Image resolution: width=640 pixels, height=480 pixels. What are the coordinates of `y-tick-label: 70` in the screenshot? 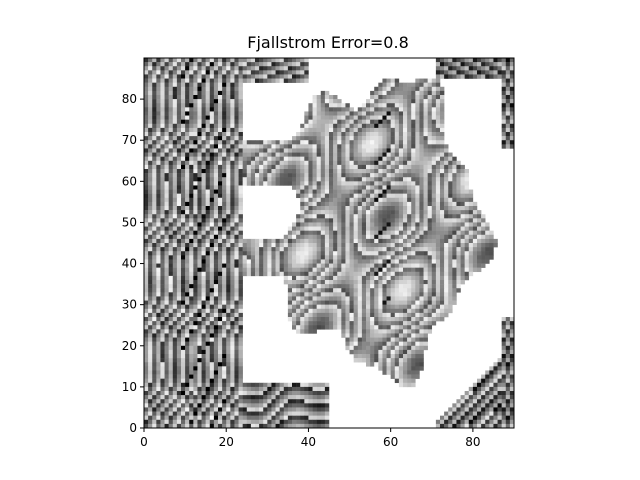 It's located at (129, 140).